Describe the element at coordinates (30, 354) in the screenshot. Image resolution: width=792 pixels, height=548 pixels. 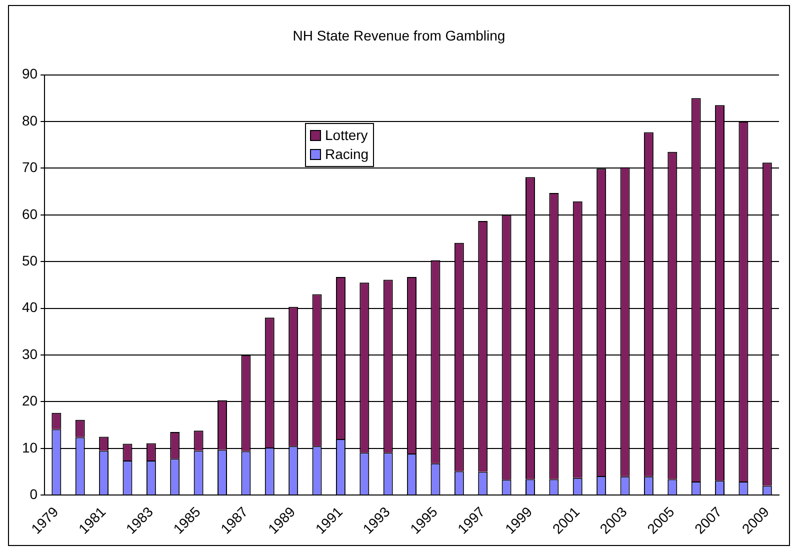
I see `y-tick-label: 30` at that location.